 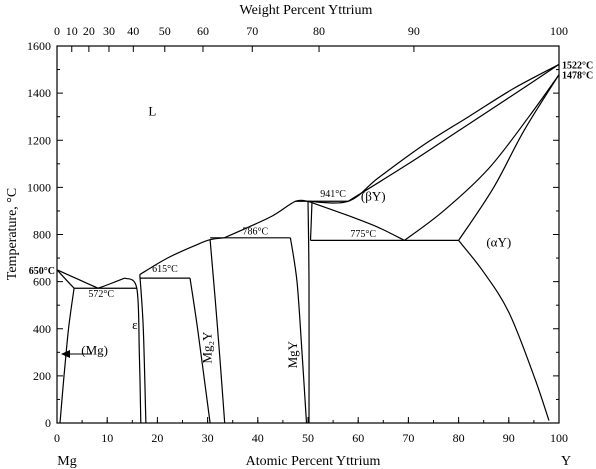 What do you see at coordinates (577, 65) in the screenshot?
I see `melting-point-label: 1522°C` at bounding box center [577, 65].